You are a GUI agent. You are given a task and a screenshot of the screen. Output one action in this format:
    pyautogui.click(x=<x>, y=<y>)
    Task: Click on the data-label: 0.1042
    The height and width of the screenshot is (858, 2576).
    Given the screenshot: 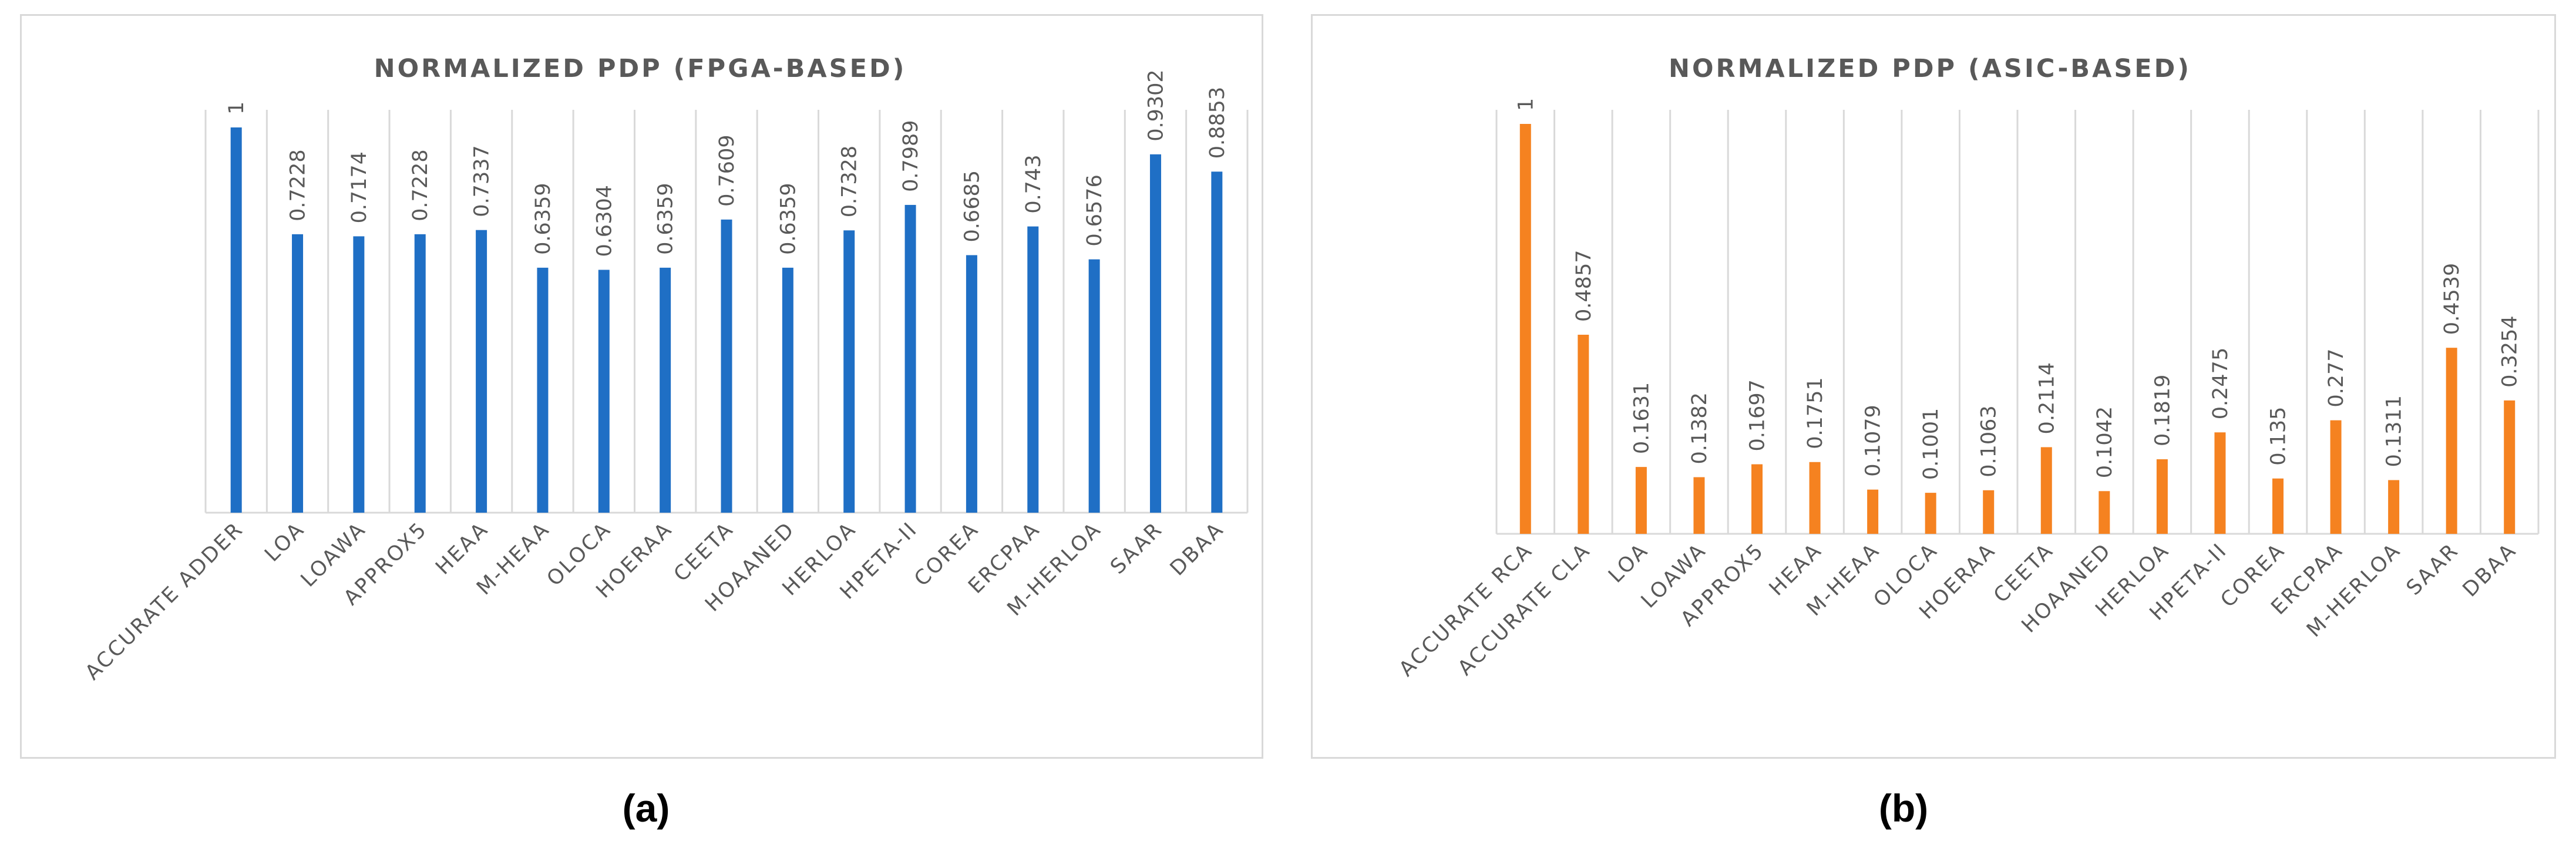 What is the action you would take?
    pyautogui.click(x=2105, y=442)
    